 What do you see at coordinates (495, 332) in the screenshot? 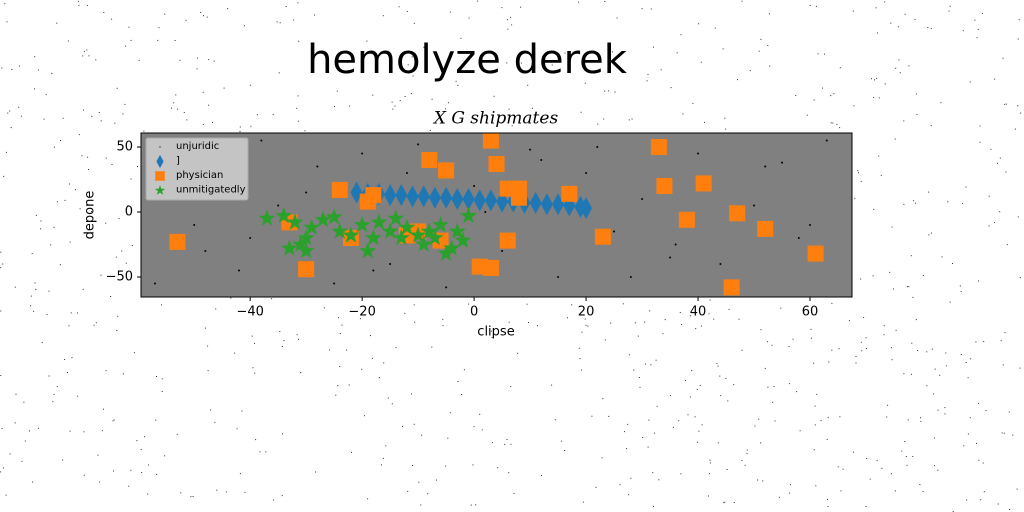
I see `x-axis-label: clipse` at bounding box center [495, 332].